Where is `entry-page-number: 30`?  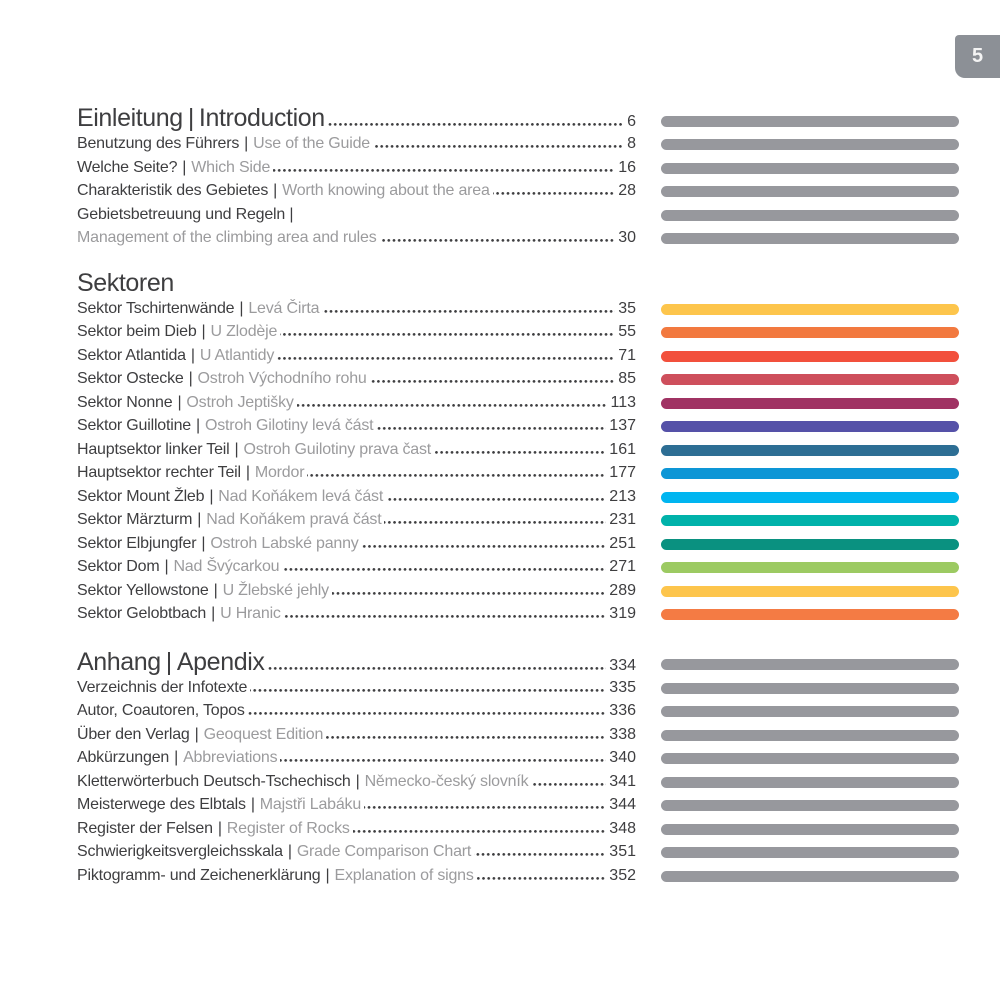 entry-page-number: 30 is located at coordinates (627, 237).